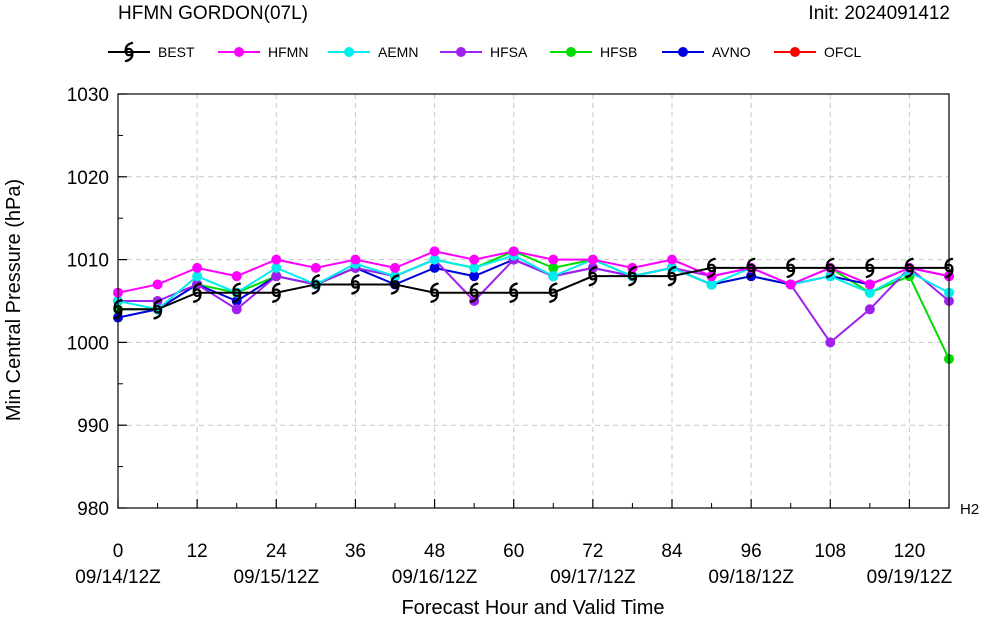  Describe the element at coordinates (276, 577) in the screenshot. I see `x-date-label: 09/15/12Z` at that location.